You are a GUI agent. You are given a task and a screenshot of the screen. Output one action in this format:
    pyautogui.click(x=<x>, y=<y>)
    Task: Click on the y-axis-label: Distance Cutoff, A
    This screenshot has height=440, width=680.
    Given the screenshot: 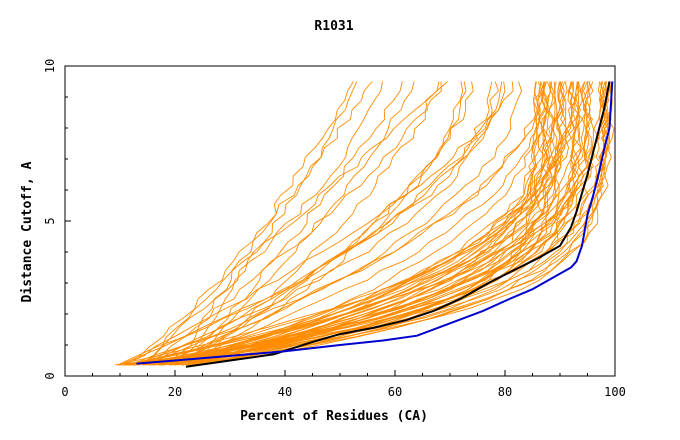 What is the action you would take?
    pyautogui.click(x=27, y=231)
    